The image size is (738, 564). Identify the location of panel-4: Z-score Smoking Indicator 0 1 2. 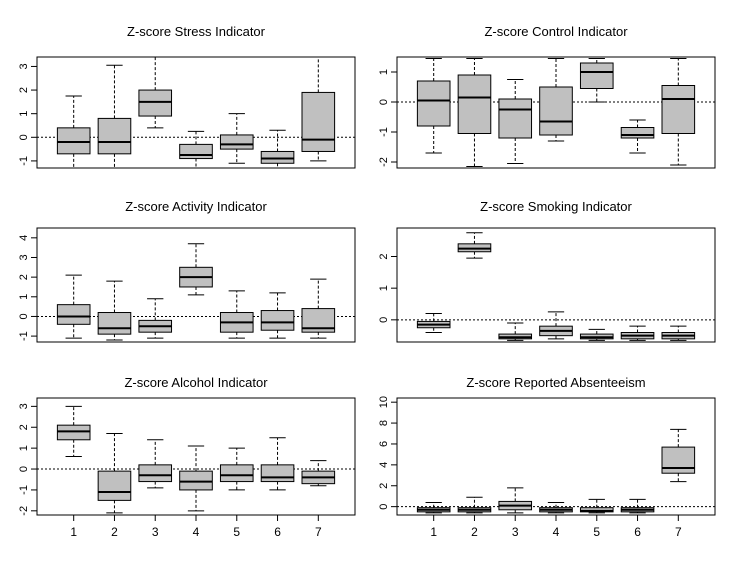
(547, 271).